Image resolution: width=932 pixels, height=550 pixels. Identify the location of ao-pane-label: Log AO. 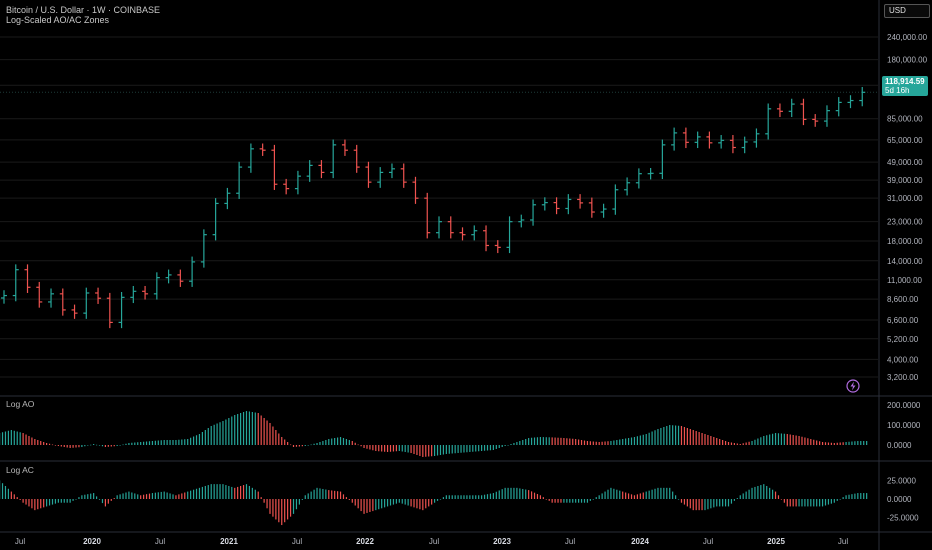
(20, 404).